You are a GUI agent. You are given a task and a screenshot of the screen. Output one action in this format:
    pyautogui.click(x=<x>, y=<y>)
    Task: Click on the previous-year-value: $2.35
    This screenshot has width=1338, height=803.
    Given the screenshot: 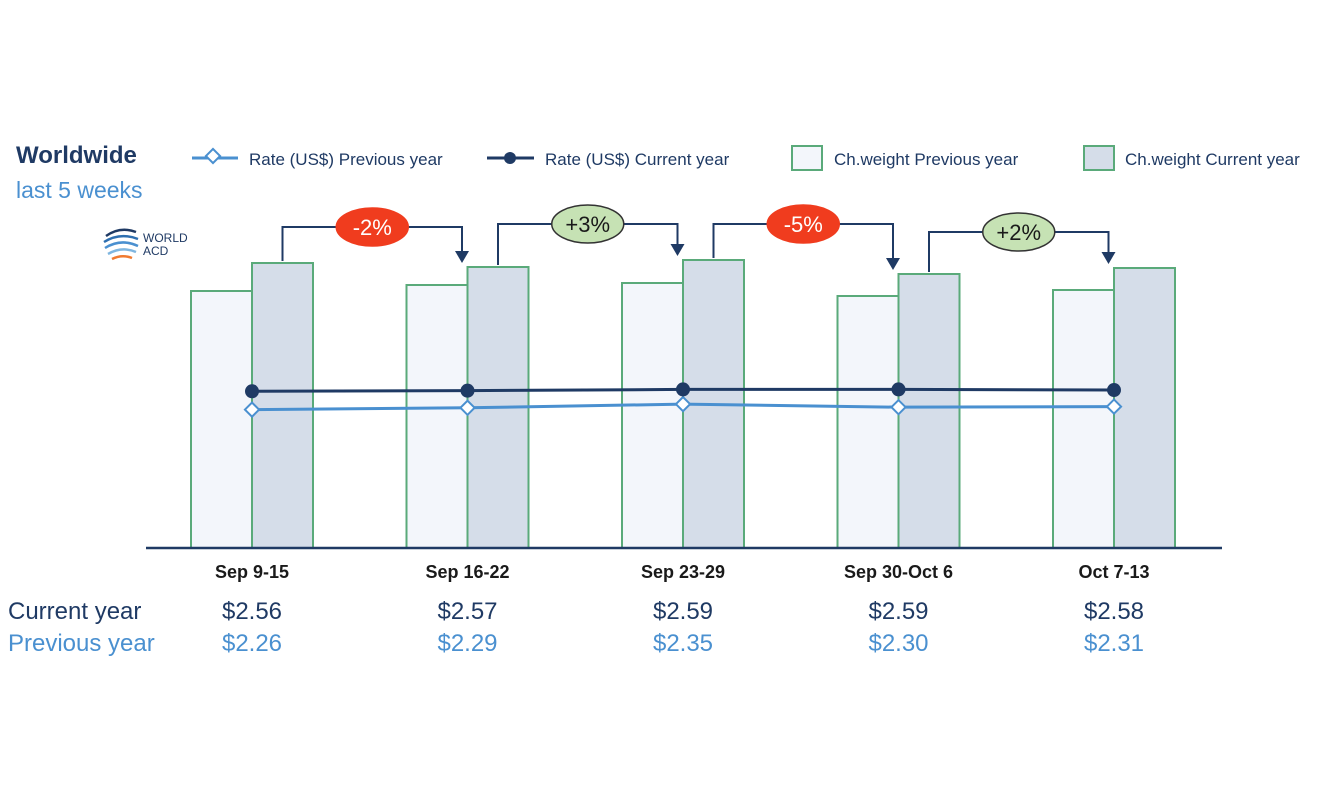 What is the action you would take?
    pyautogui.click(x=683, y=643)
    